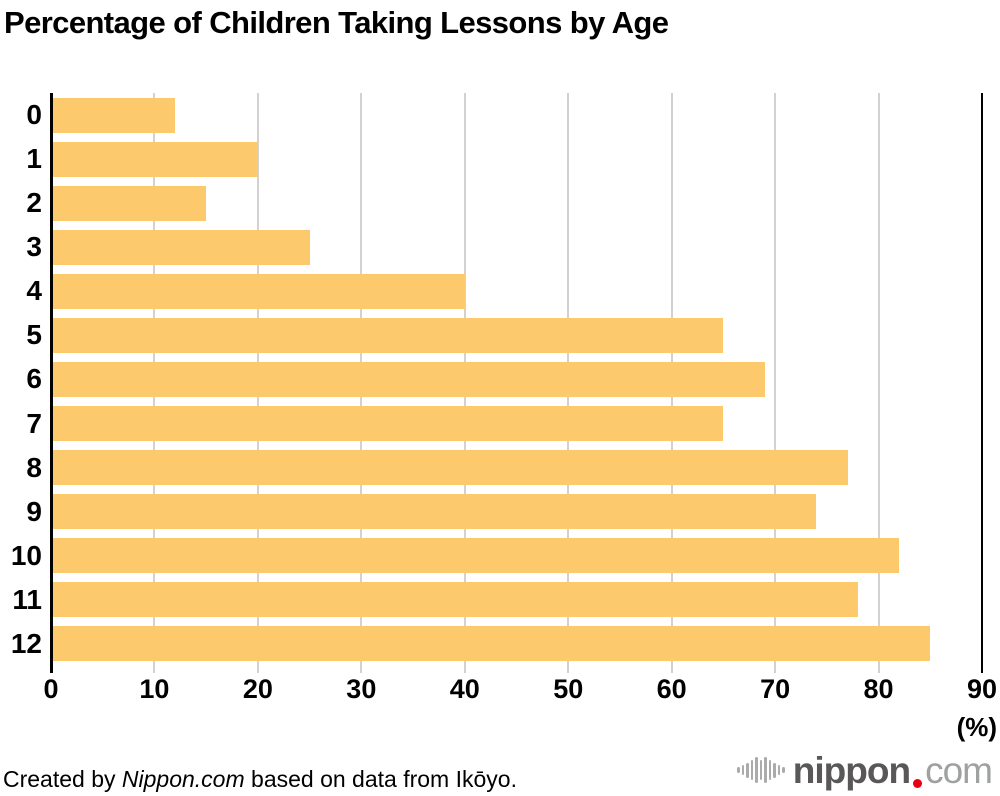 This screenshot has height=796, width=1000. What do you see at coordinates (775, 689) in the screenshot?
I see `x-tick-label-70: 70` at bounding box center [775, 689].